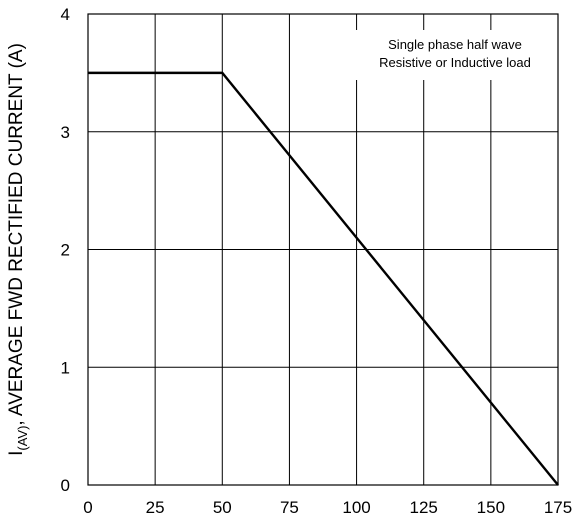 This screenshot has height=529, width=581. What do you see at coordinates (16, 453) in the screenshot?
I see `y-axis-label-prefix: I` at bounding box center [16, 453].